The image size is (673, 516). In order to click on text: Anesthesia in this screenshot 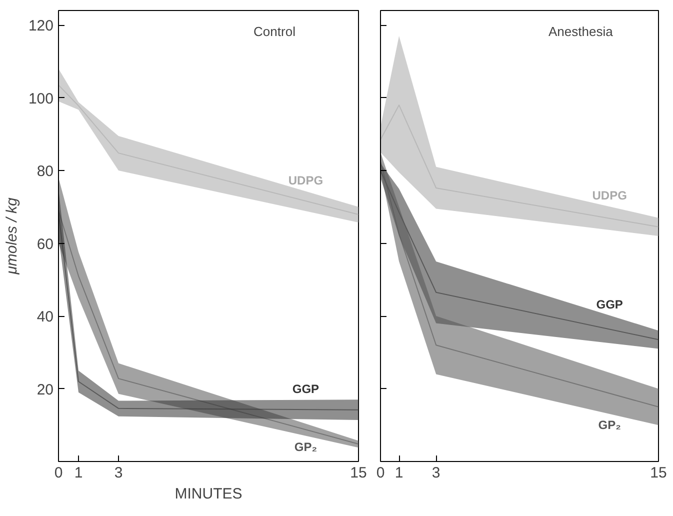, I will do `click(581, 32)`.